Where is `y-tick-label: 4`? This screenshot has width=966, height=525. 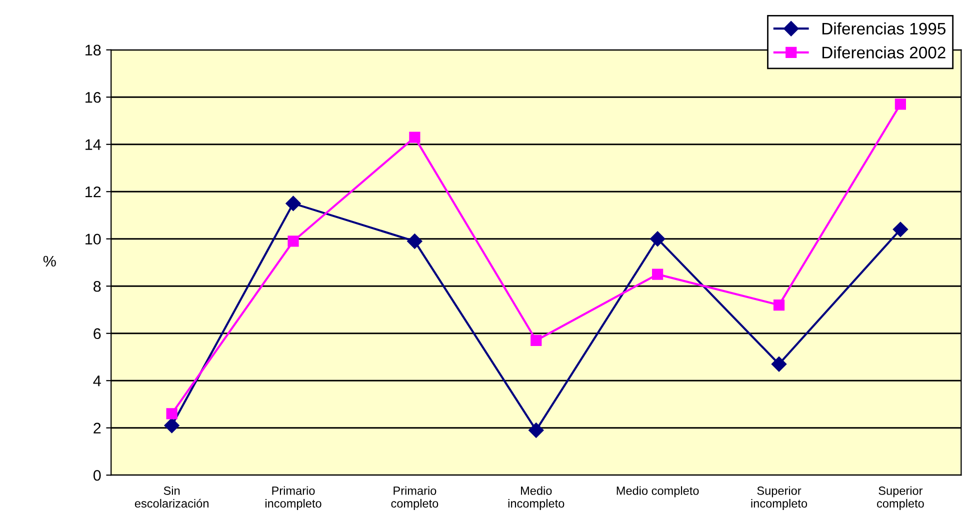 y-tick-label: 4 is located at coordinates (97, 381).